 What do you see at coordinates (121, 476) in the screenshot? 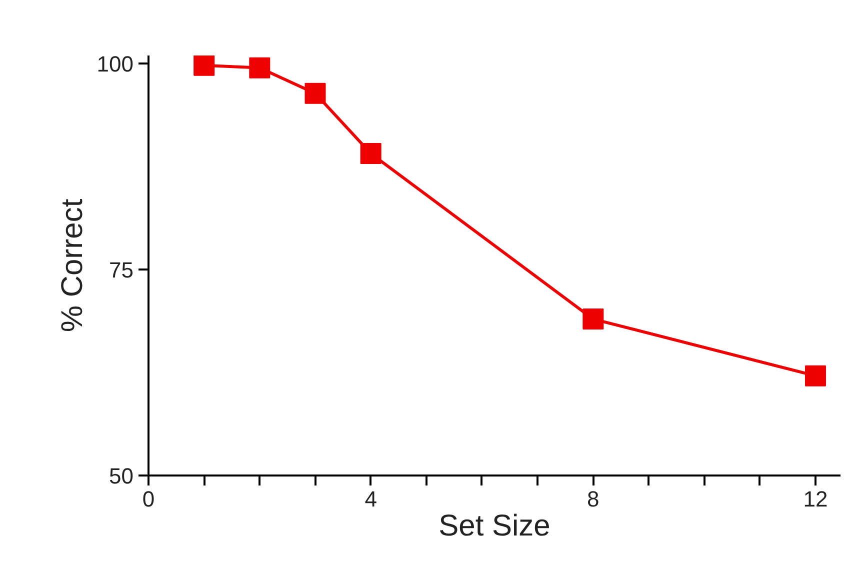
I see `y-tick-label: 50` at bounding box center [121, 476].